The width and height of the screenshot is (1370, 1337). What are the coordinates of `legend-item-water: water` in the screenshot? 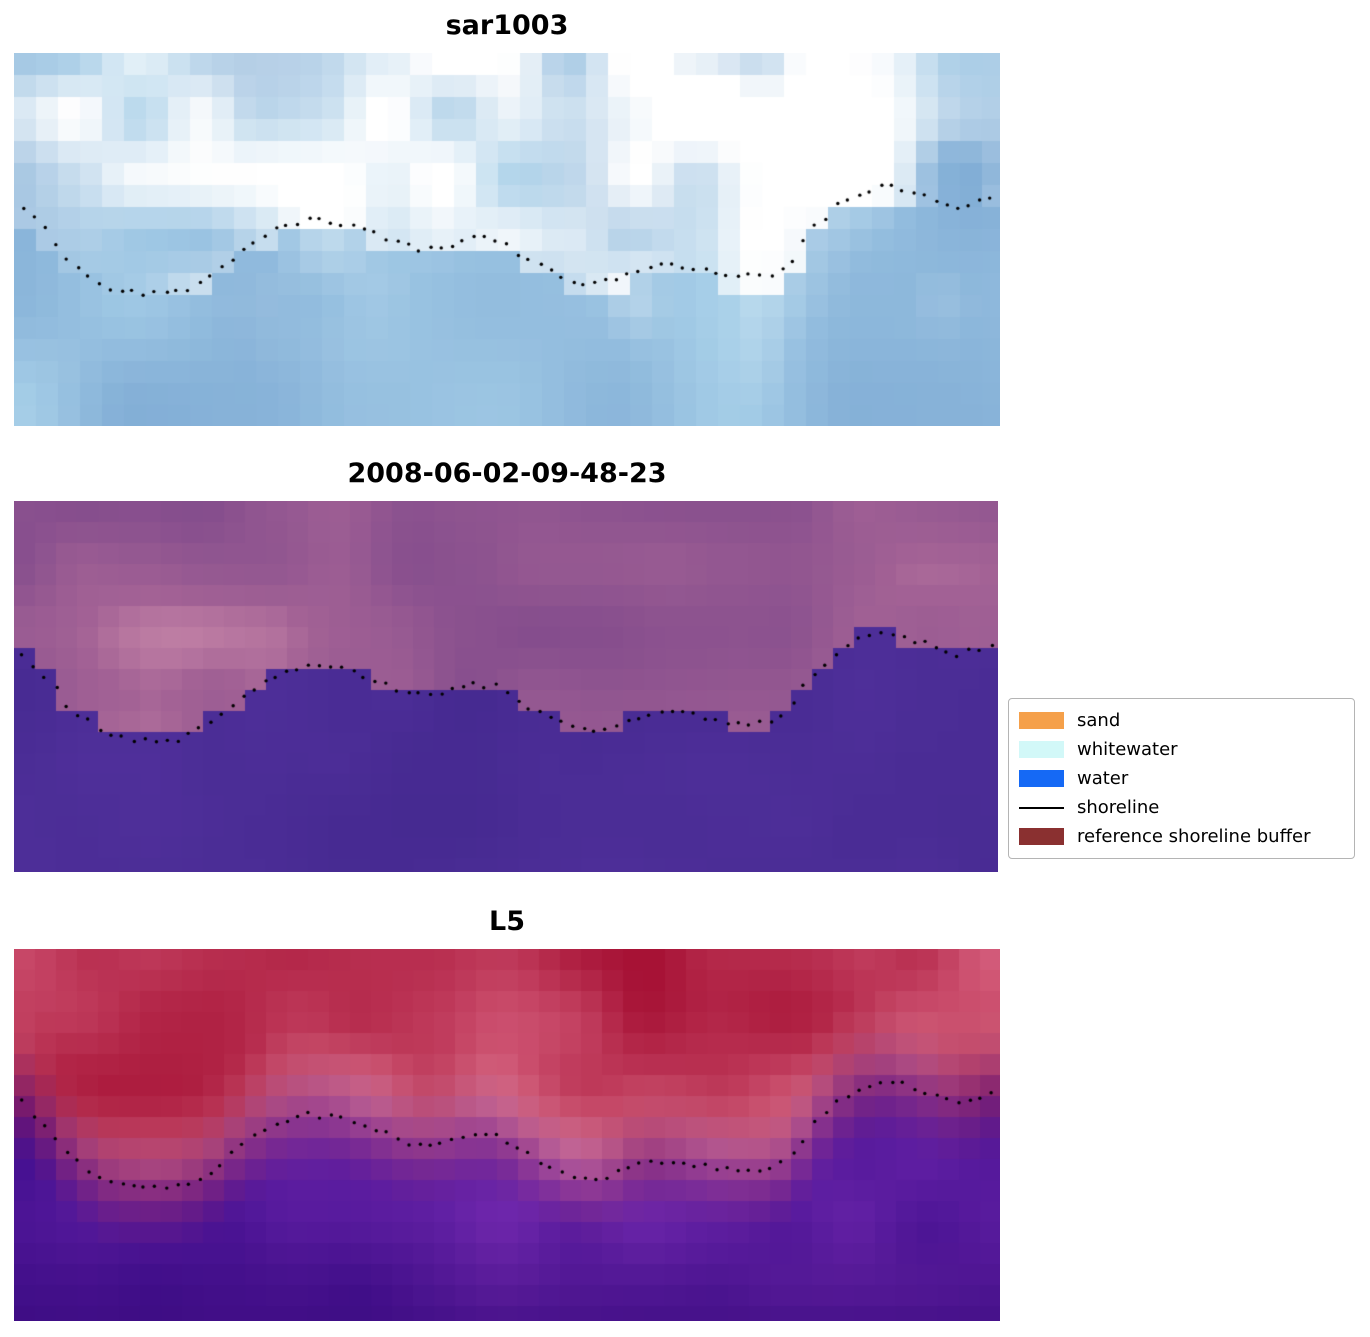 It's located at (1181, 778).